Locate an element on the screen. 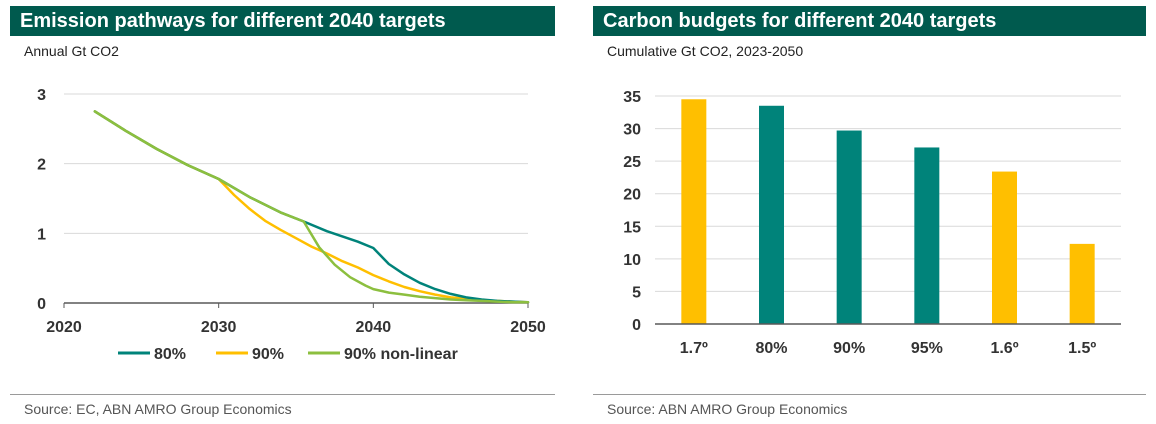 The height and width of the screenshot is (424, 1156). legend-label: 90% is located at coordinates (268, 354).